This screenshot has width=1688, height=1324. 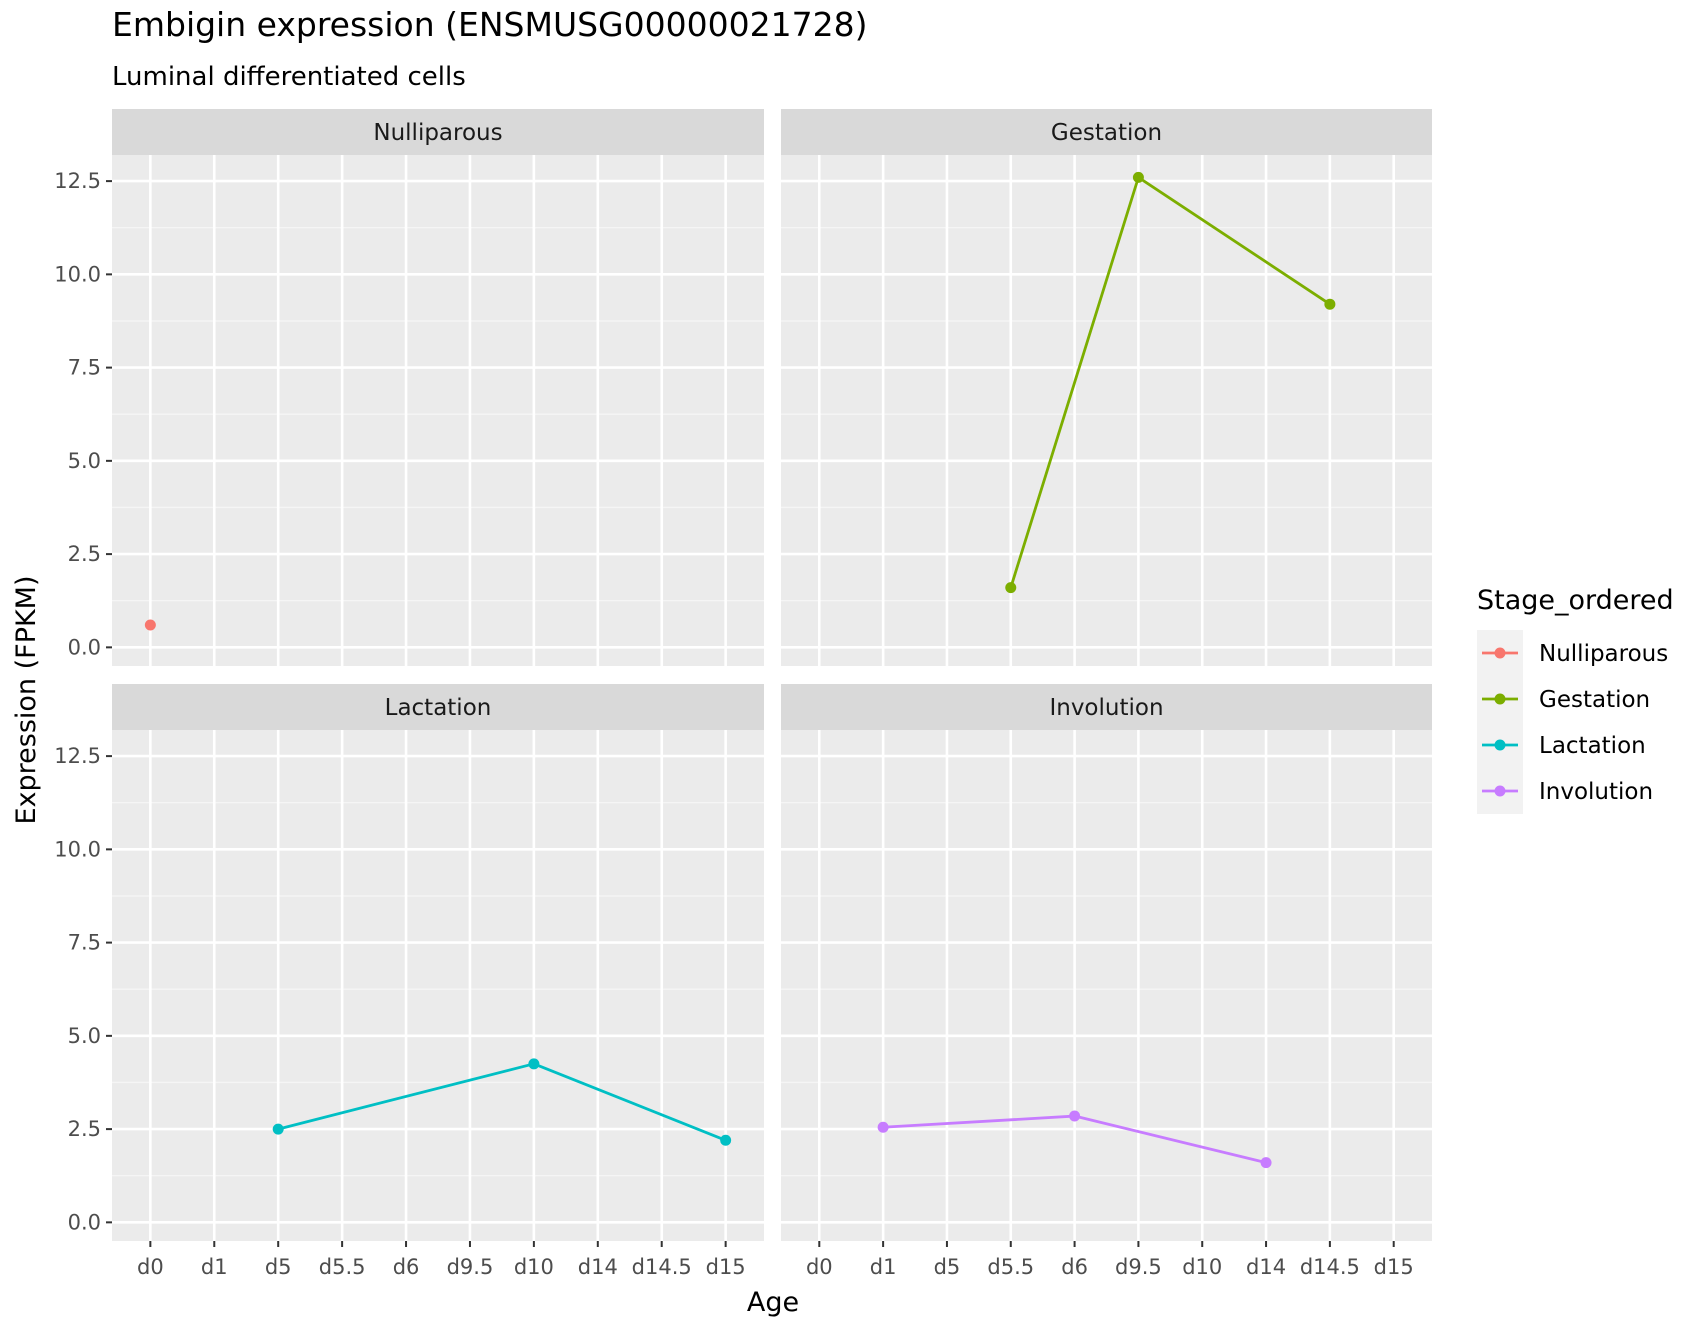 What do you see at coordinates (1603, 654) in the screenshot?
I see `legend-label-nulliparous: Nulliparous` at bounding box center [1603, 654].